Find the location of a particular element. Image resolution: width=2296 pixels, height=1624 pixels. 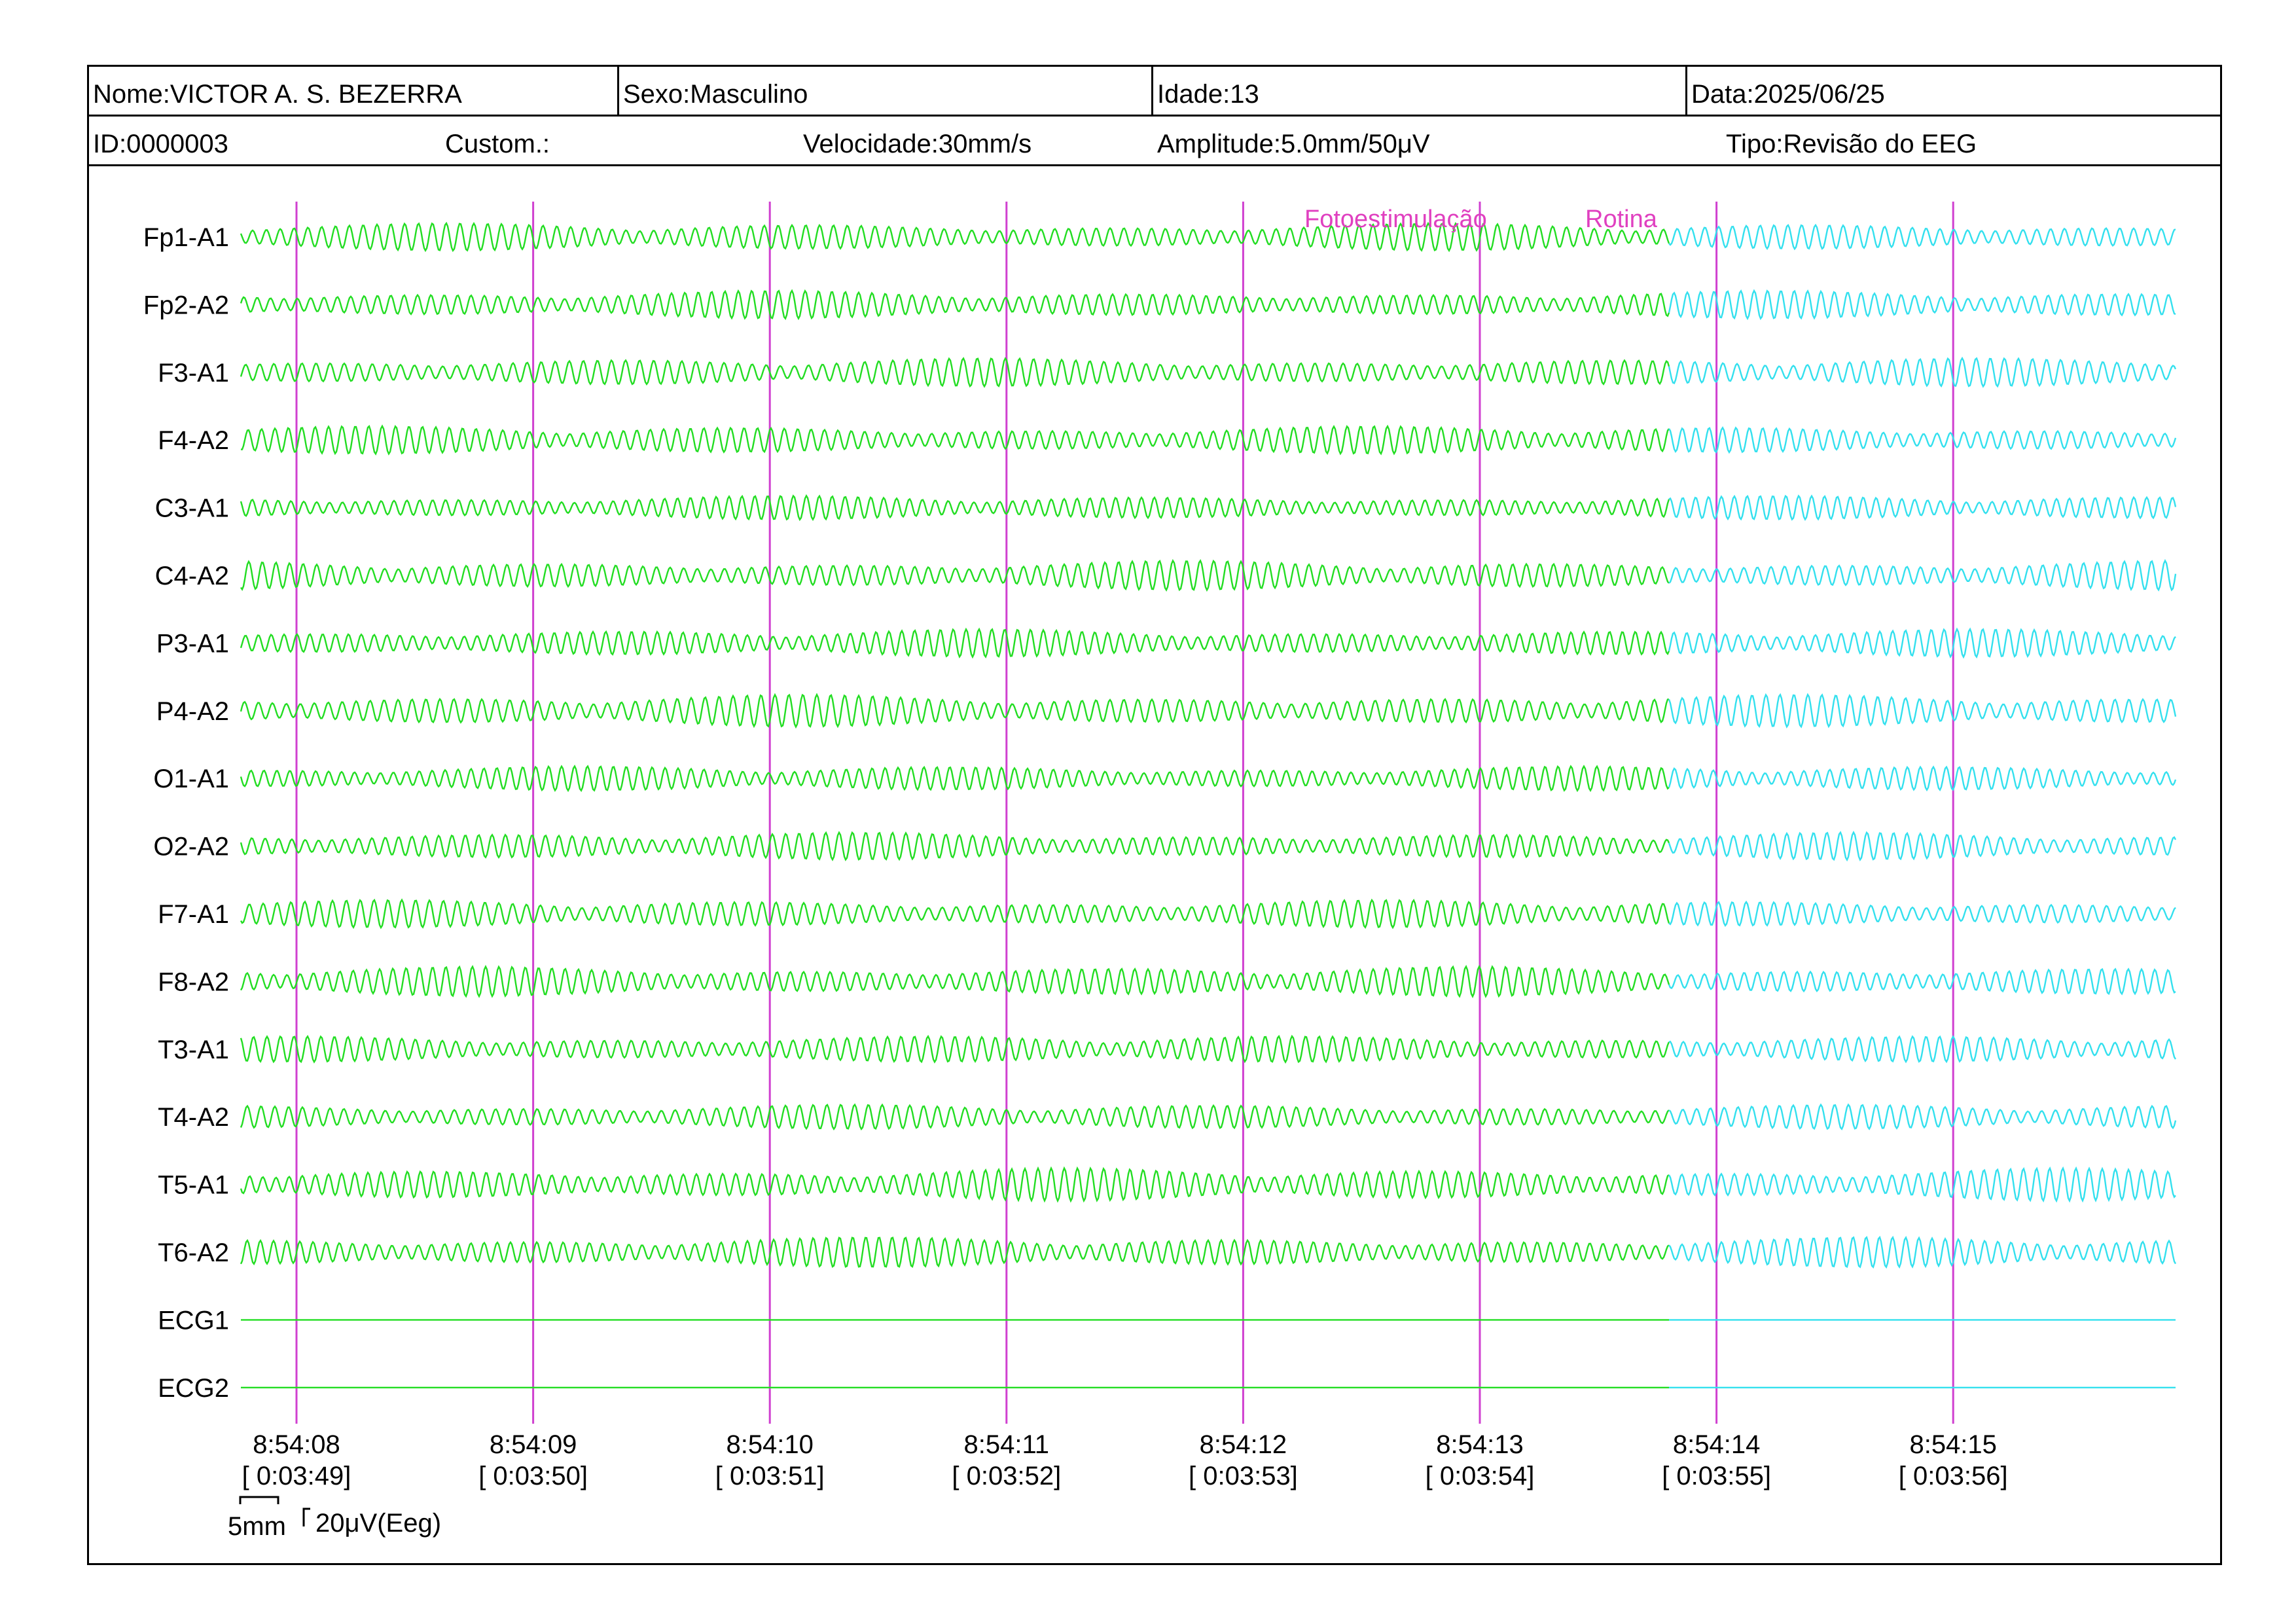

time-clock-label: 8:54:13 is located at coordinates (1479, 1444).